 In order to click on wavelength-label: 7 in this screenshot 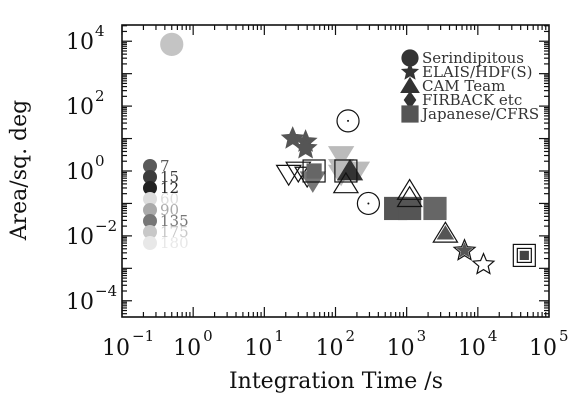, I will do `click(165, 166)`.